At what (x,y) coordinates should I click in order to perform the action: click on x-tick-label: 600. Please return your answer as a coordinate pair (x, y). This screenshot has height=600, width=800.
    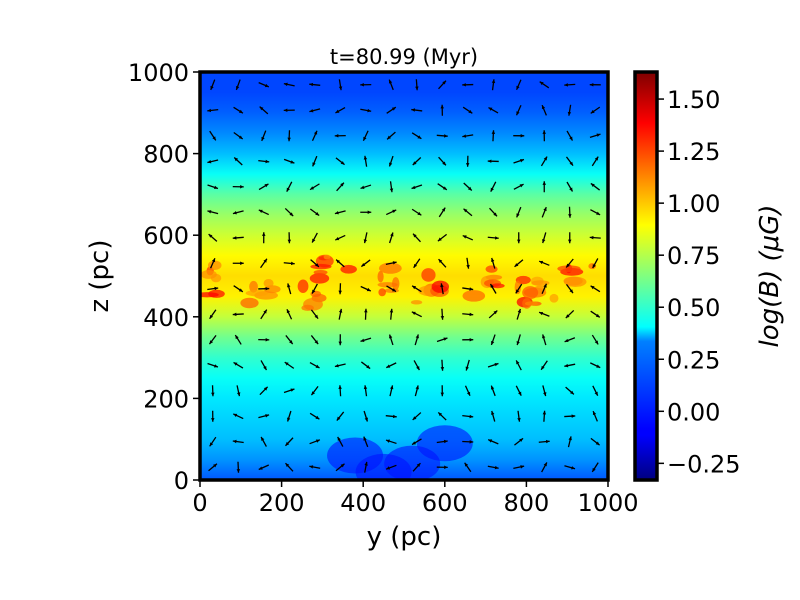
    Looking at the image, I should click on (445, 503).